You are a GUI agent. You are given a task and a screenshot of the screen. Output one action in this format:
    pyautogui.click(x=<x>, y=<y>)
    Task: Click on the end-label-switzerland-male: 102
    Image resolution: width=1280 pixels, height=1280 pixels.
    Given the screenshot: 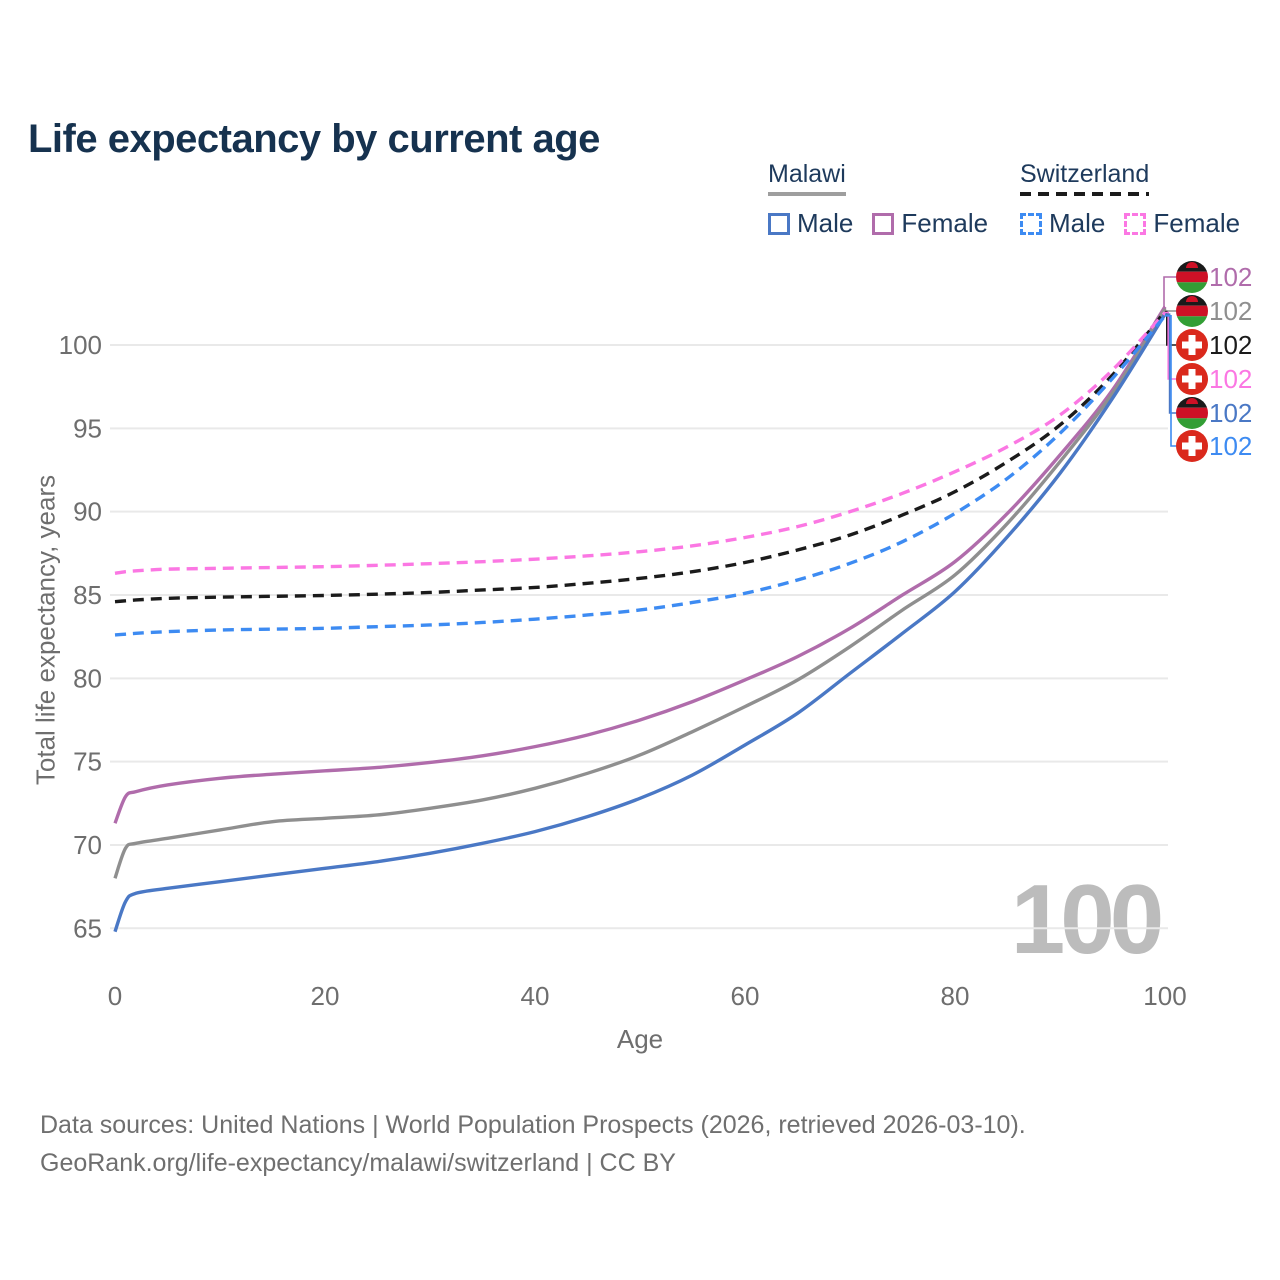 What is the action you would take?
    pyautogui.click(x=1214, y=446)
    